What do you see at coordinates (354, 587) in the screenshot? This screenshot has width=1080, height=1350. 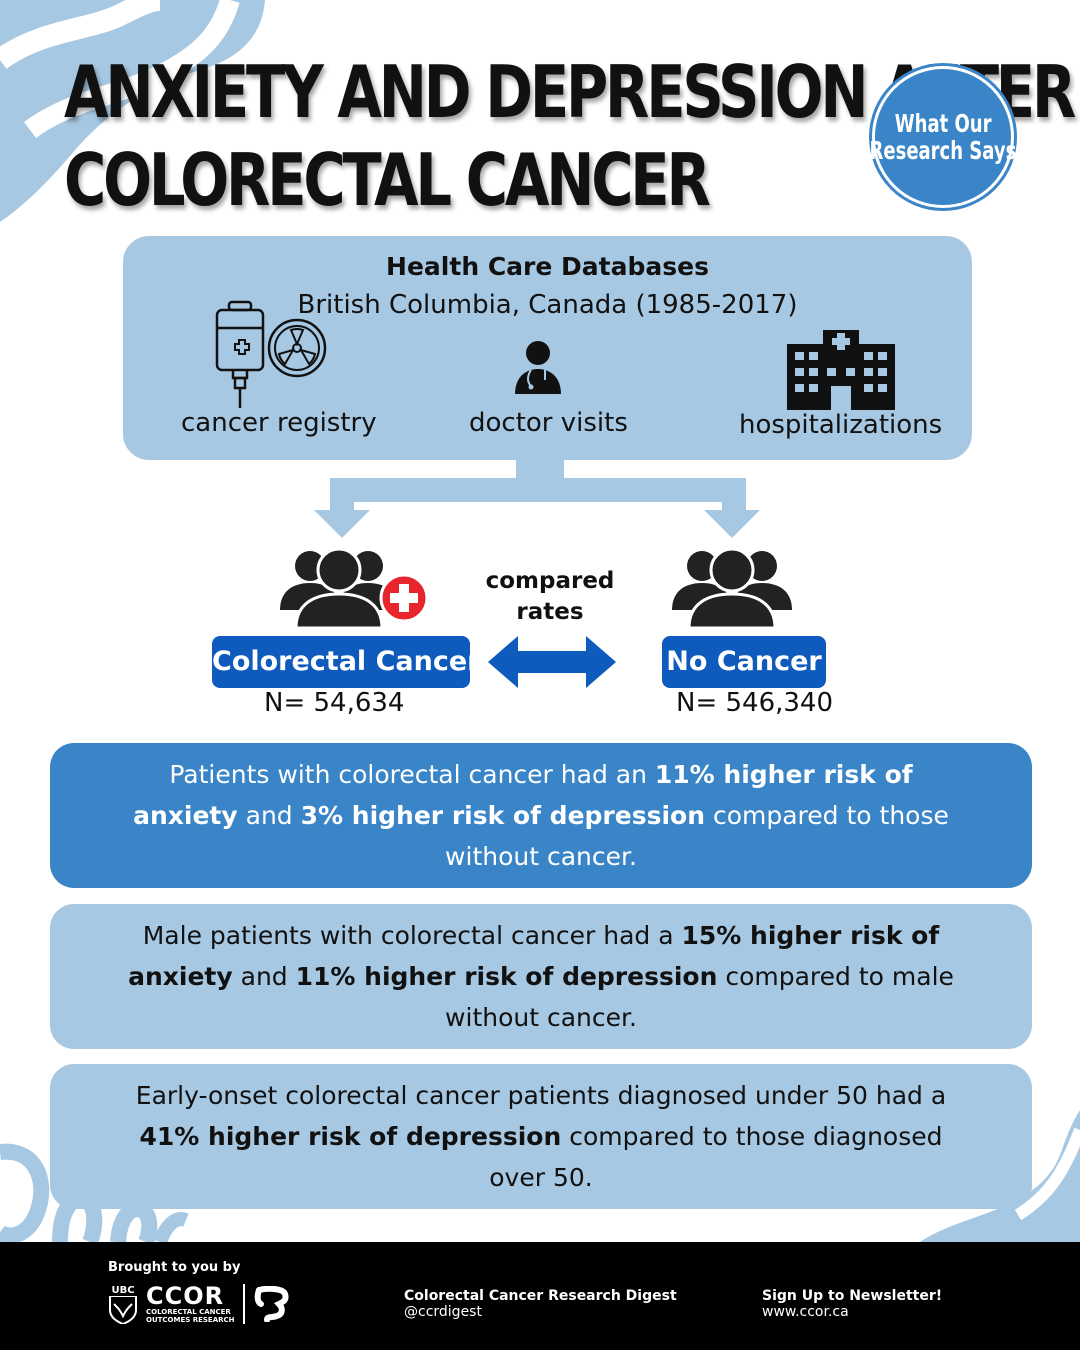 I see `patient-group-cancer-icon` at bounding box center [354, 587].